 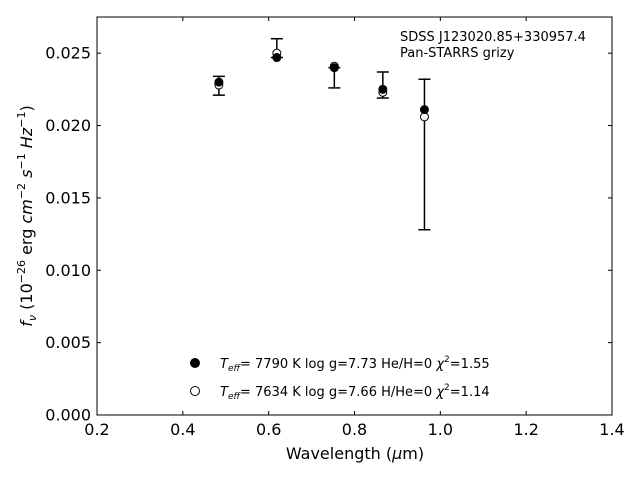 I want to click on x-tick-label: 0.4, so click(x=182, y=429).